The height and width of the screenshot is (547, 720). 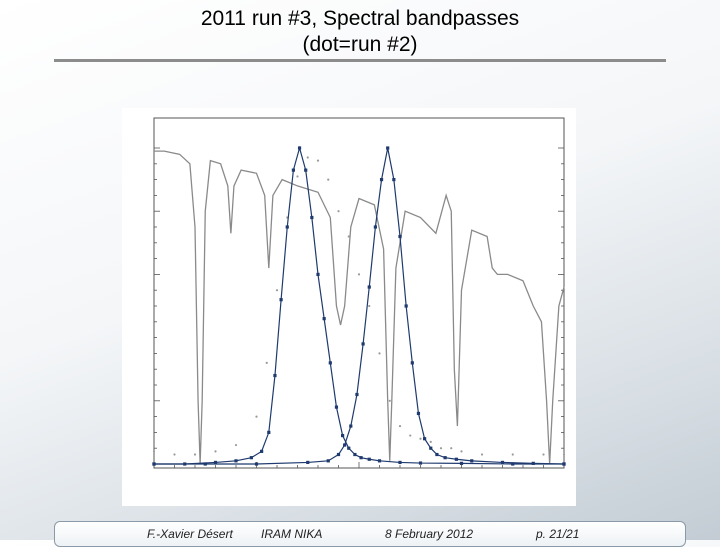 I want to click on footer-page: p. 21/21, so click(x=558, y=534).